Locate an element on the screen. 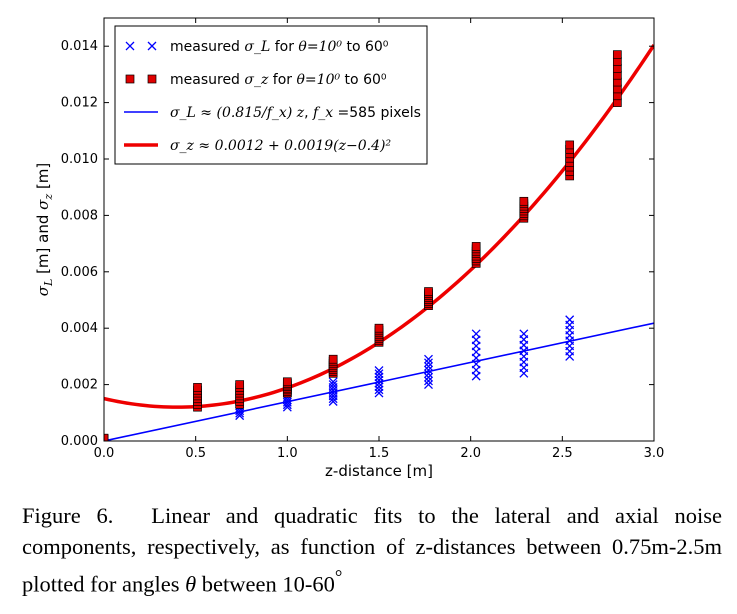  legend-box is located at coordinates (271, 95).